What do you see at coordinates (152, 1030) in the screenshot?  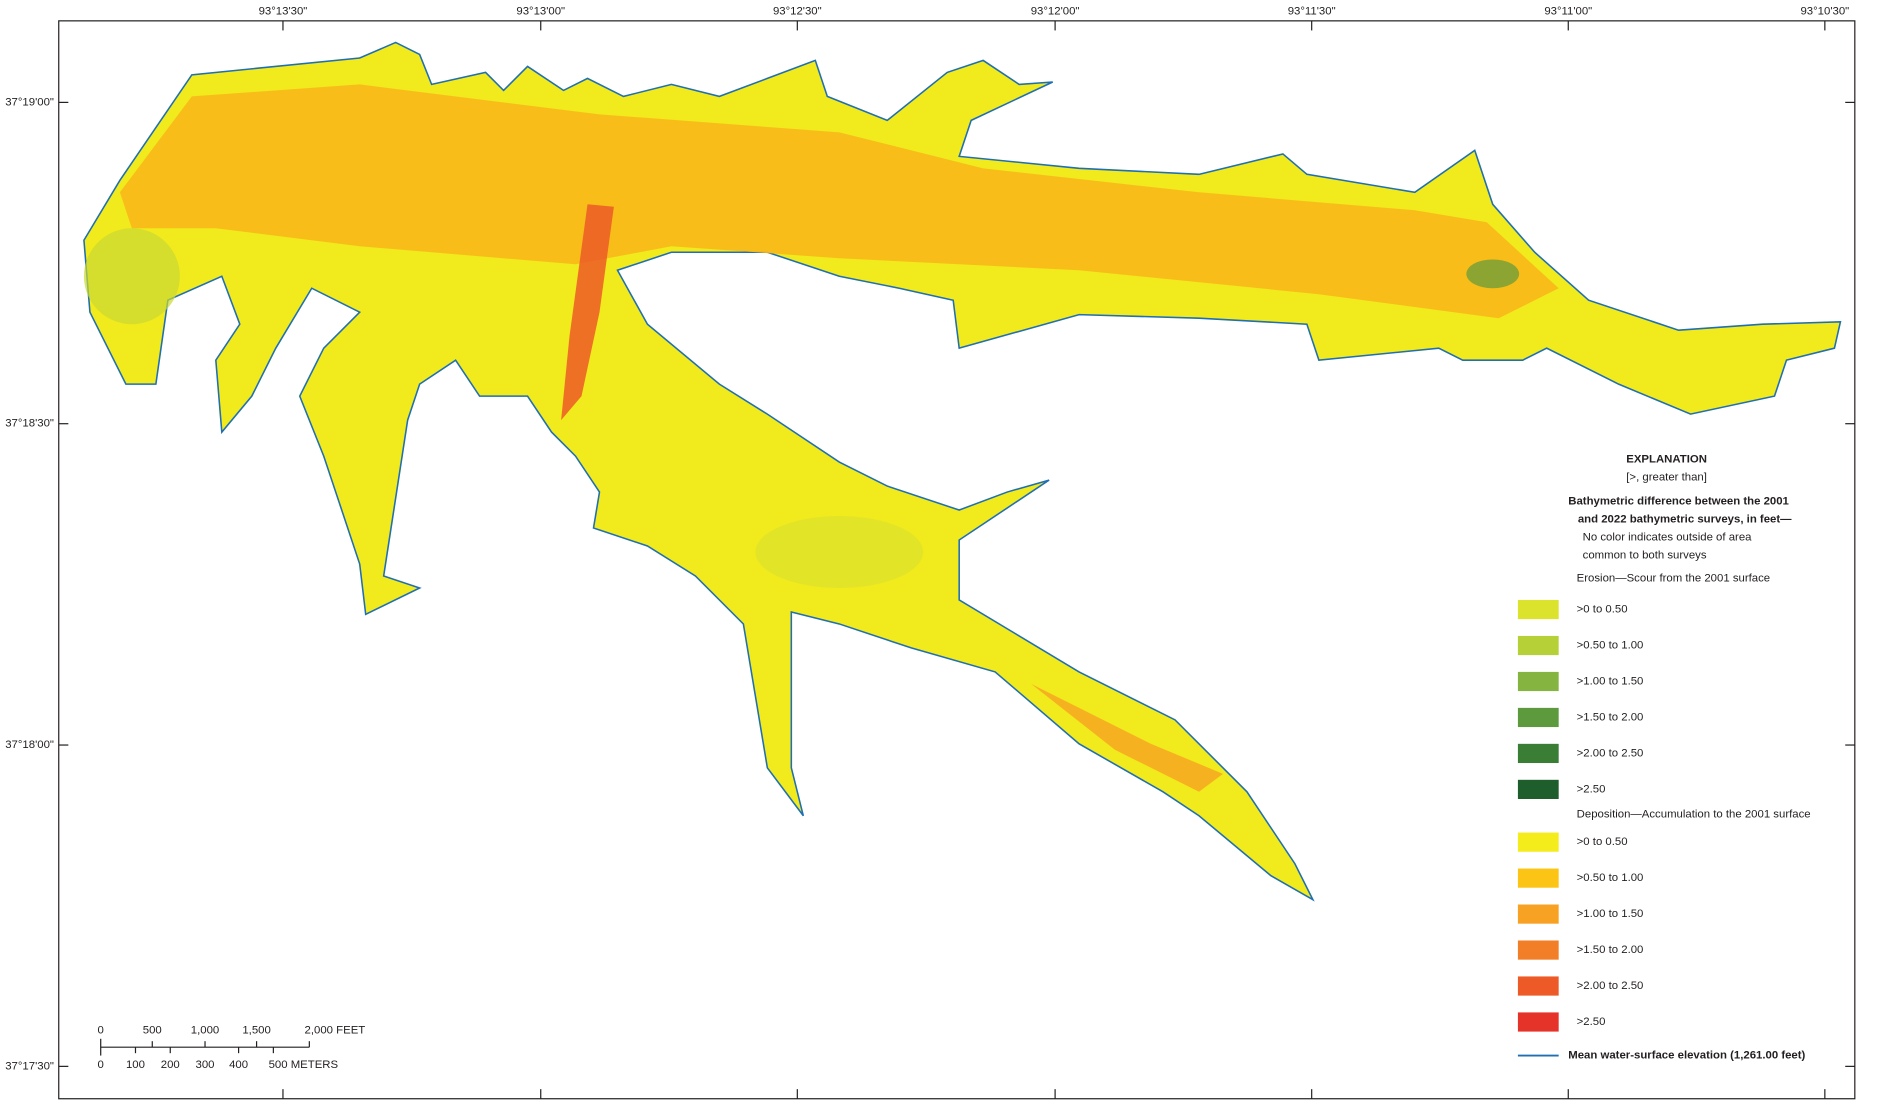 I see `scale-feet-label: 500` at bounding box center [152, 1030].